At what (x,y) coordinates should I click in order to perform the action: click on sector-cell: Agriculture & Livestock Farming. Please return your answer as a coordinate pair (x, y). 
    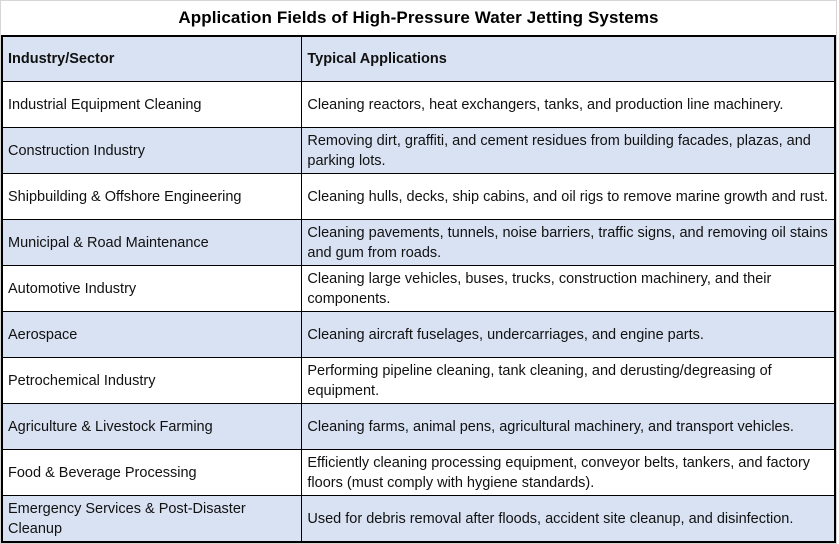
    Looking at the image, I should click on (152, 426).